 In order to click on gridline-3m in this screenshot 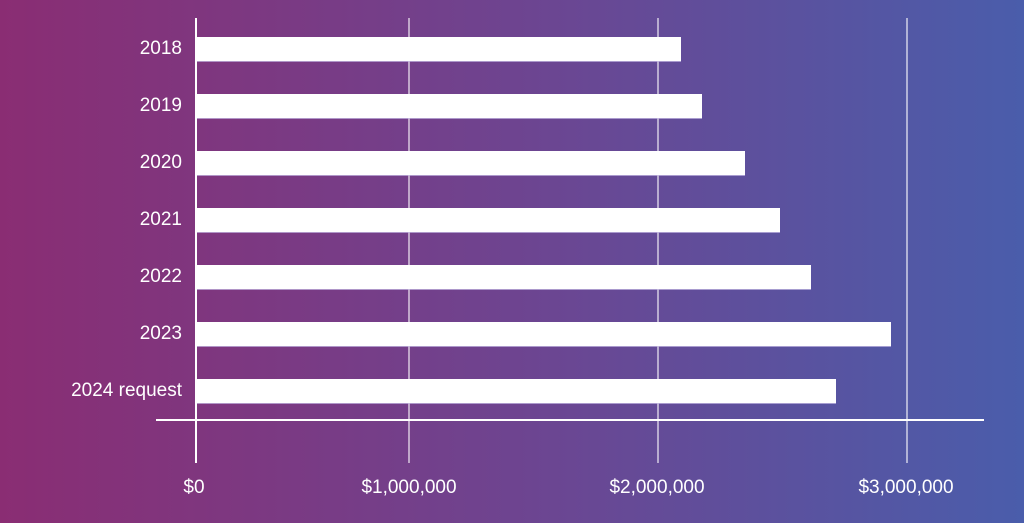, I will do `click(907, 240)`.